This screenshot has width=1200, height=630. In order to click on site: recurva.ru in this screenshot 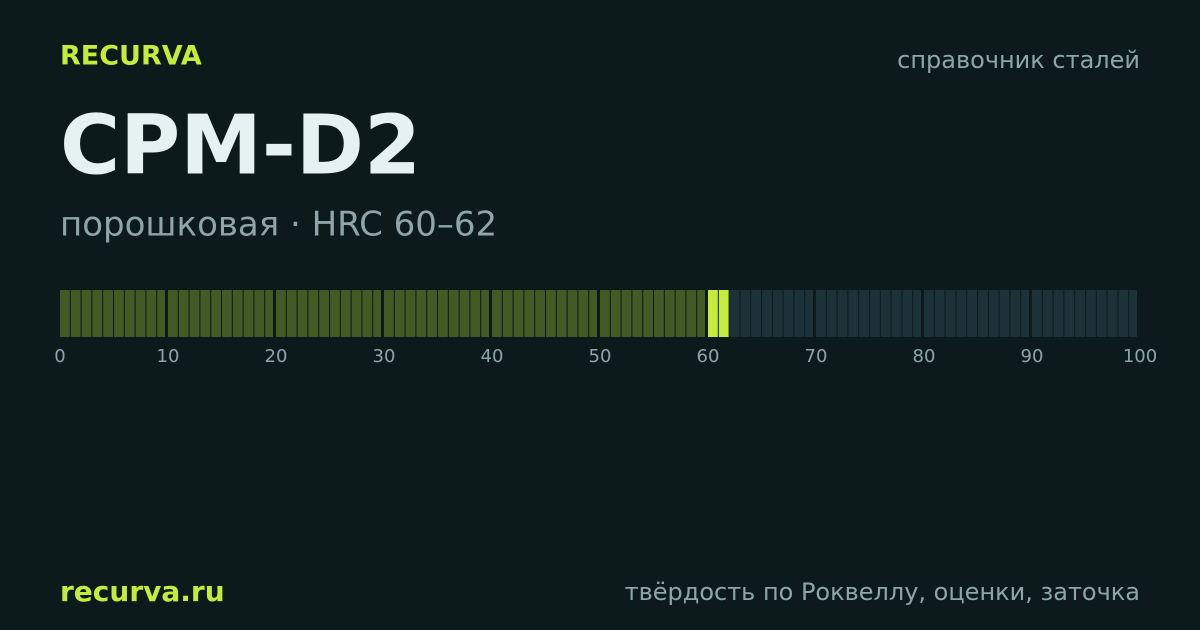, I will do `click(142, 591)`.